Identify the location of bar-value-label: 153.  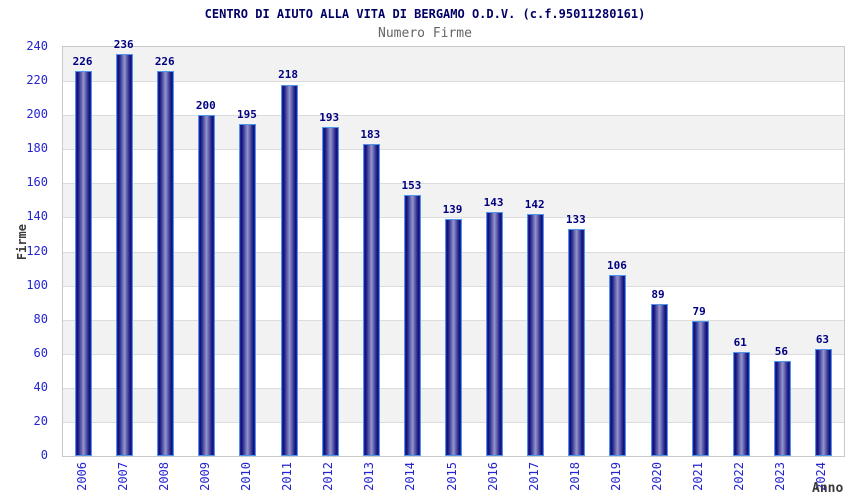
(411, 186).